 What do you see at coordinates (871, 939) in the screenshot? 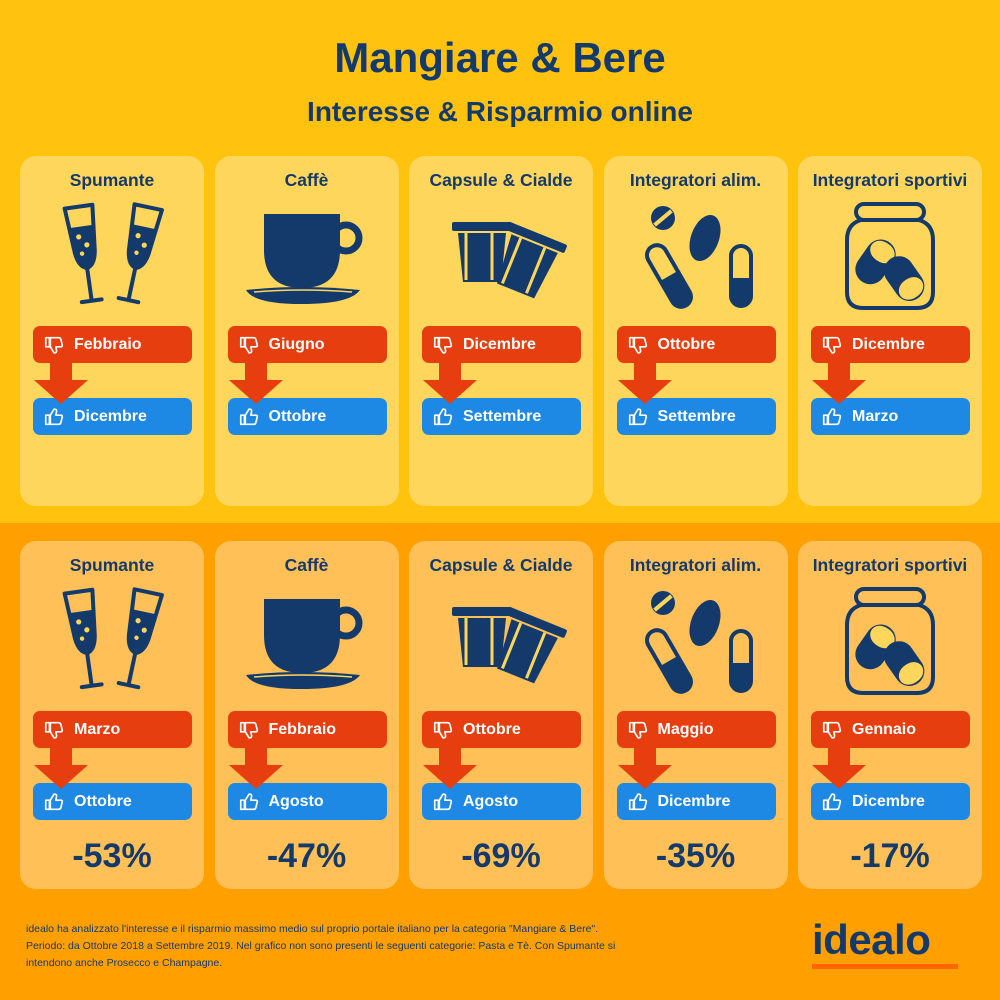
I see `logo-text: idealo` at bounding box center [871, 939].